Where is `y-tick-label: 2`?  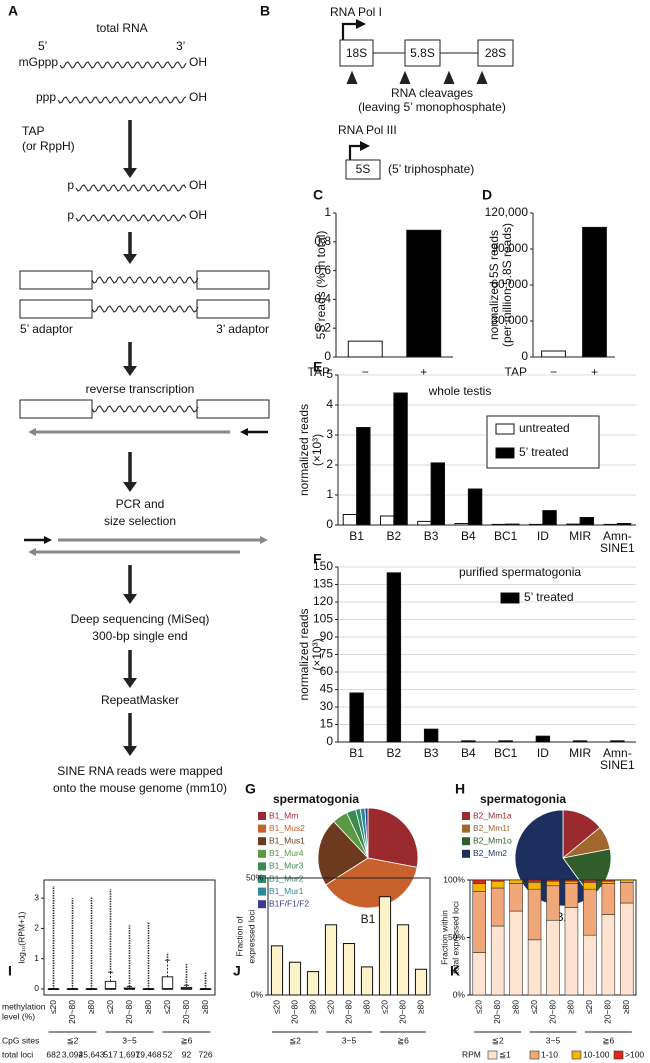 y-tick-label: 2 is located at coordinates (329, 464).